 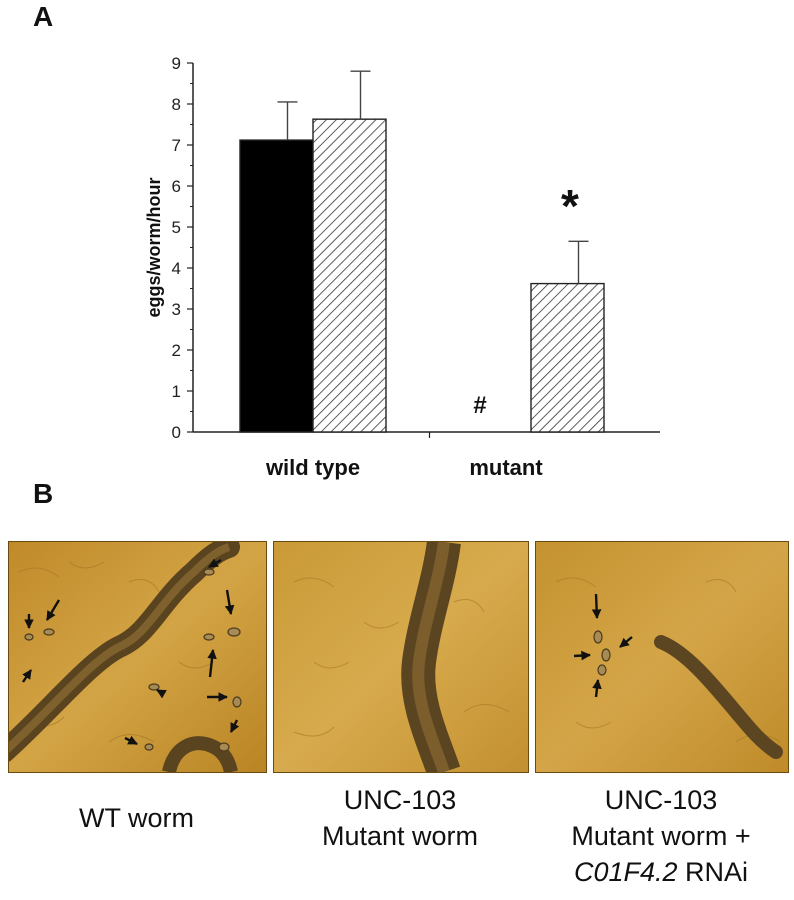 I want to click on worm-body, so click(x=718, y=697).